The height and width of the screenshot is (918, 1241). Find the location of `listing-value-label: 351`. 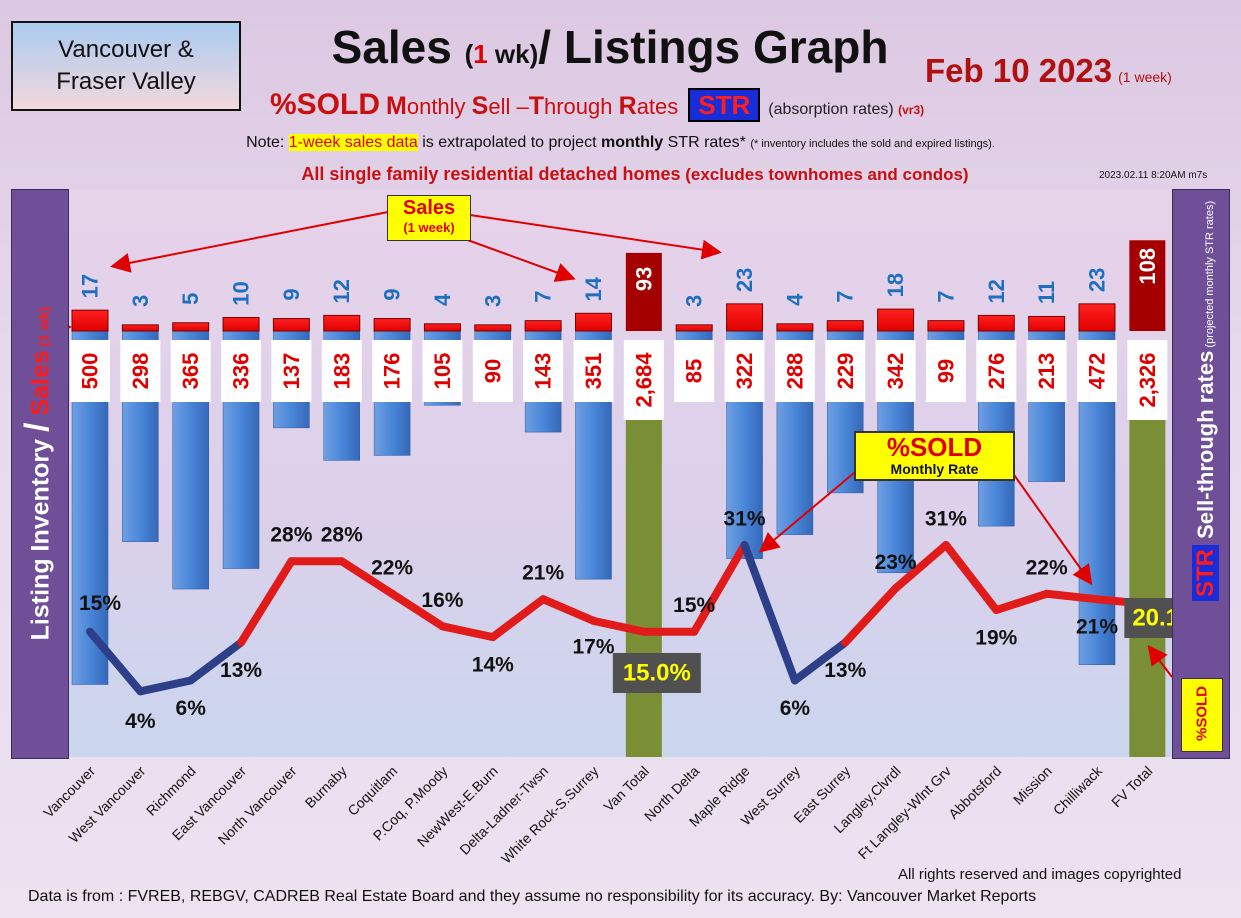

listing-value-label: 351 is located at coordinates (593, 371).